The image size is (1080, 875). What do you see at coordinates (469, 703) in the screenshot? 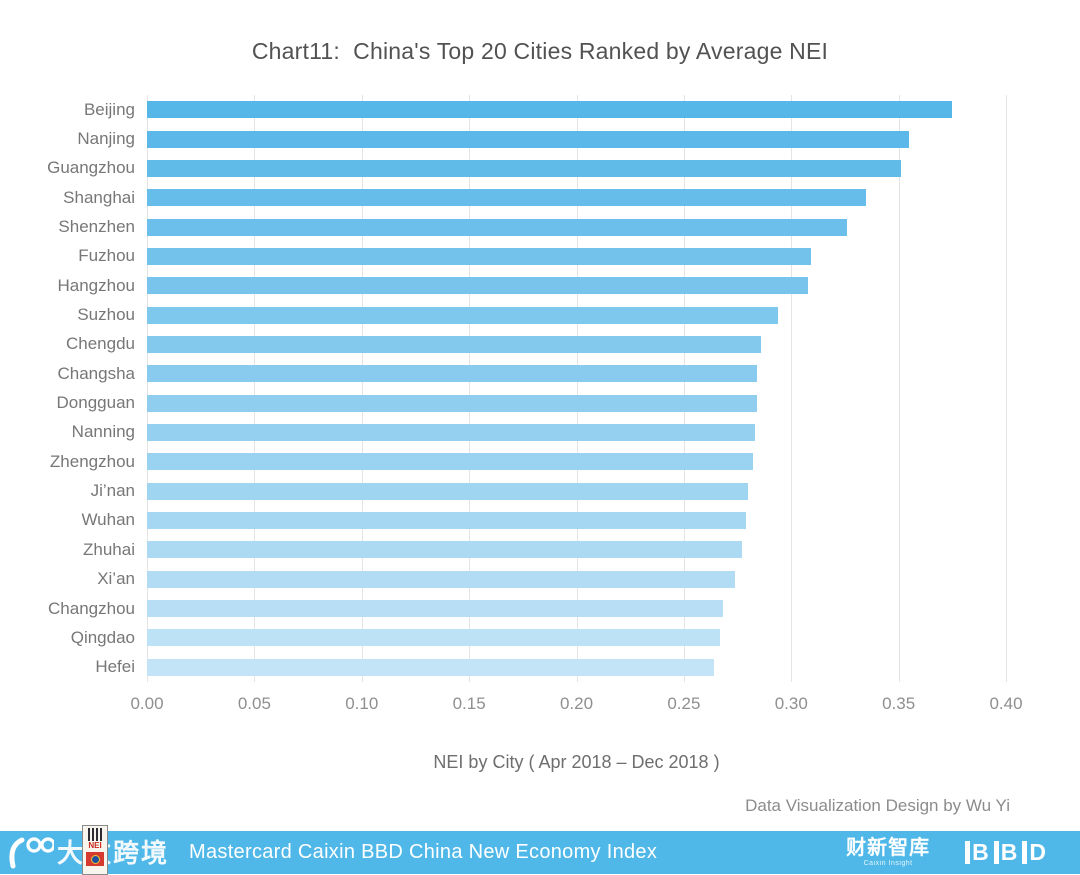
I see `x-axis-tick-label: 0.15` at bounding box center [469, 703].